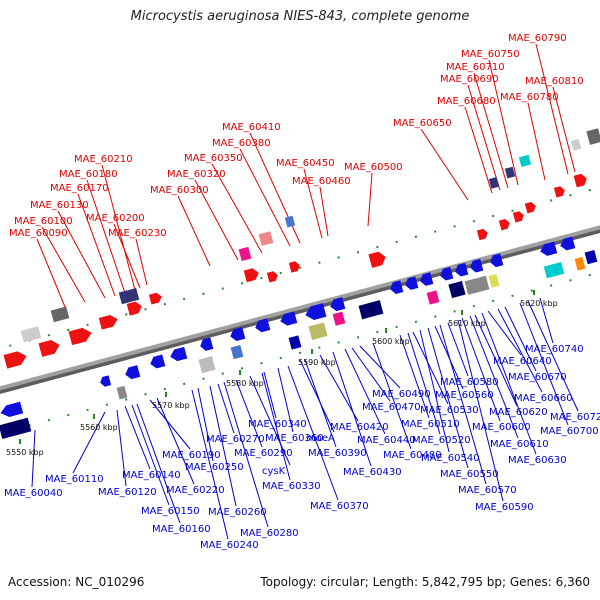 The height and width of the screenshot is (600, 600). Describe the element at coordinates (191, 455) in the screenshot. I see `reverse-gene-label: MAE_60190` at that location.